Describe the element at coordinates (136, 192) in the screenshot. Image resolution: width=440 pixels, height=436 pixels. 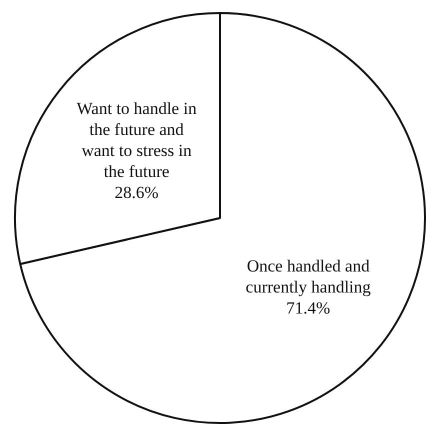
I see `data-label: 28.6%` at that location.